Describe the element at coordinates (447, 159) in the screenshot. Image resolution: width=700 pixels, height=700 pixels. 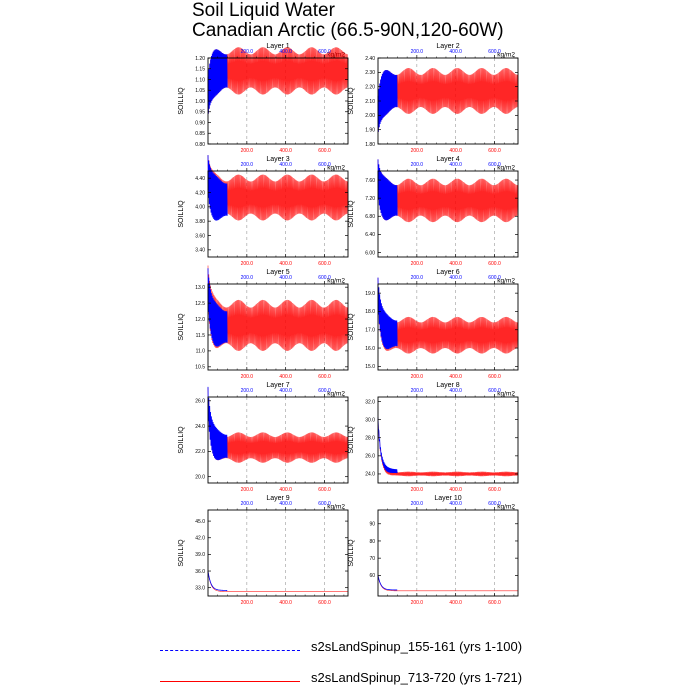
I see `panel-title: Layer 4` at that location.